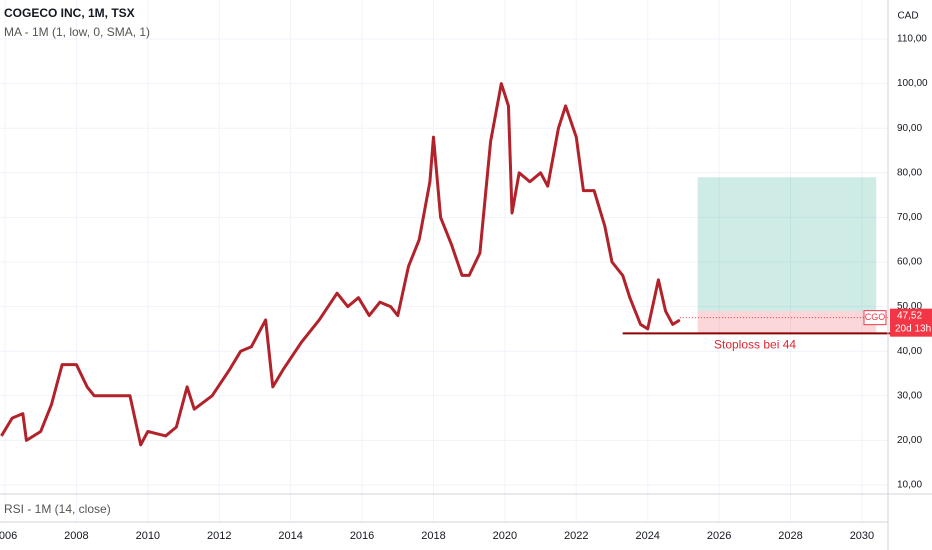 The image size is (932, 550). I want to click on symbol-label: CGO, so click(875, 317).